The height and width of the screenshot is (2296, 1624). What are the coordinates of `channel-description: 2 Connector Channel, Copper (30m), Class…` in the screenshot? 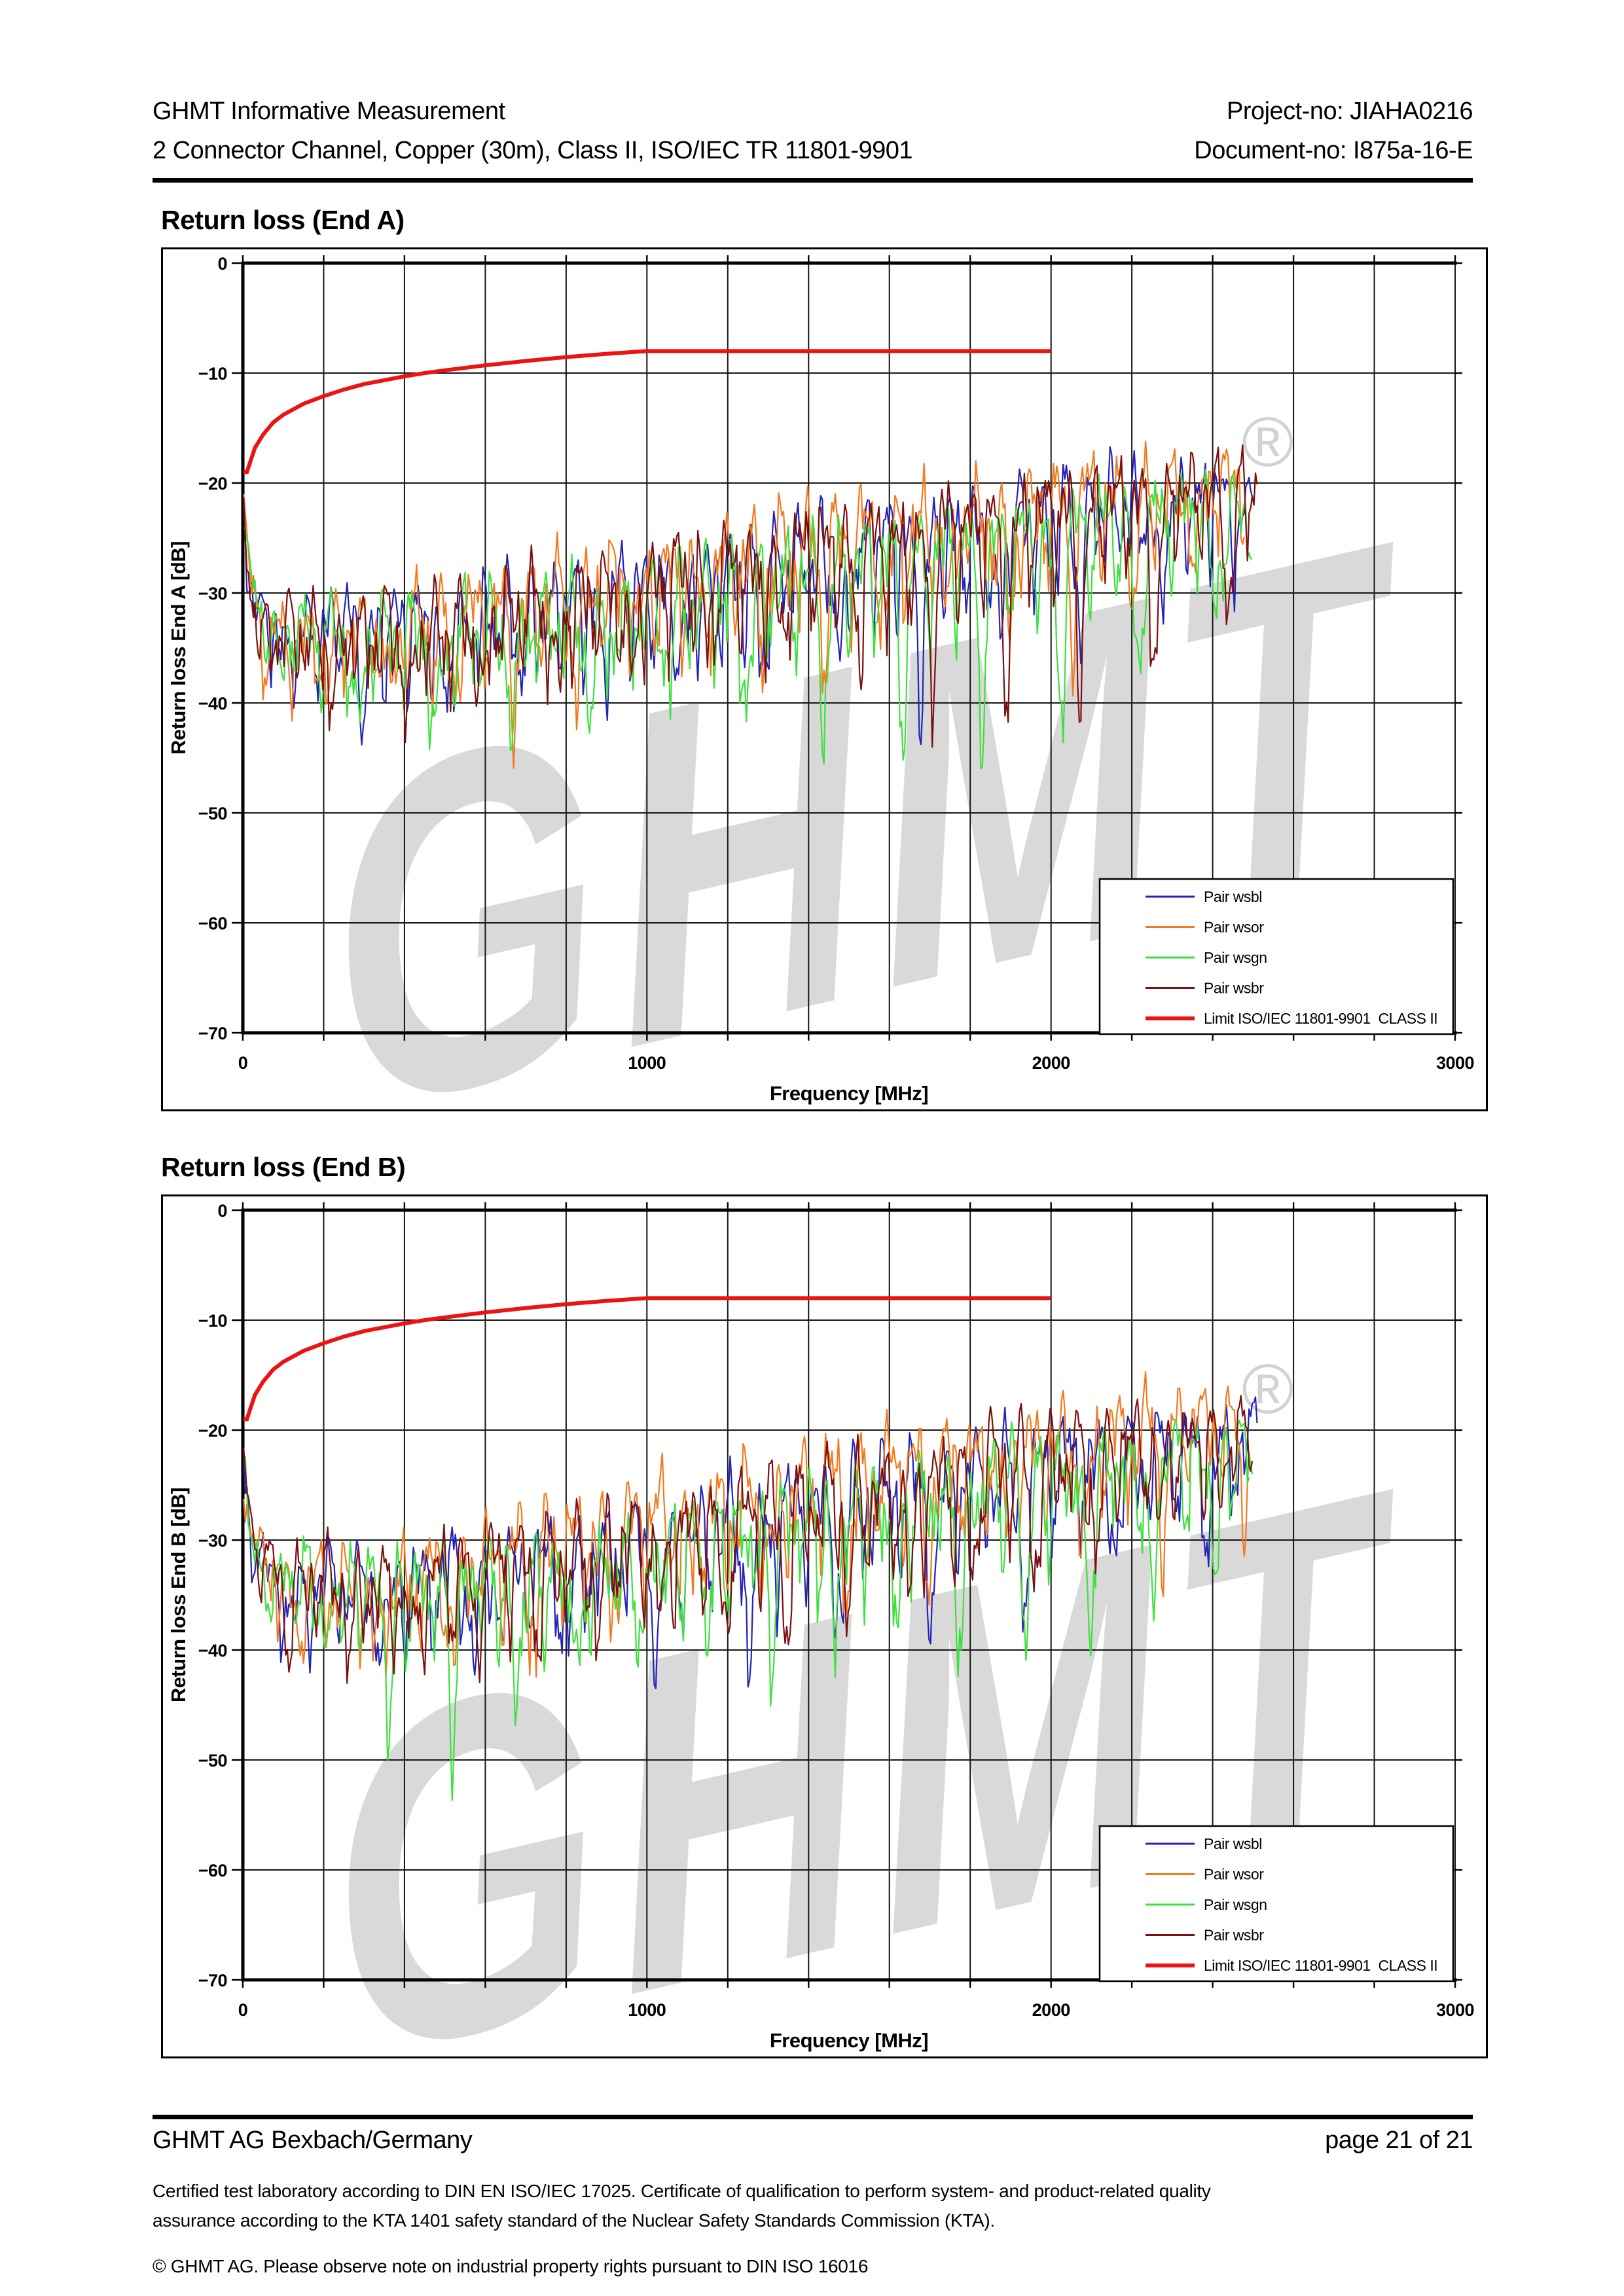 It's located at (533, 150).